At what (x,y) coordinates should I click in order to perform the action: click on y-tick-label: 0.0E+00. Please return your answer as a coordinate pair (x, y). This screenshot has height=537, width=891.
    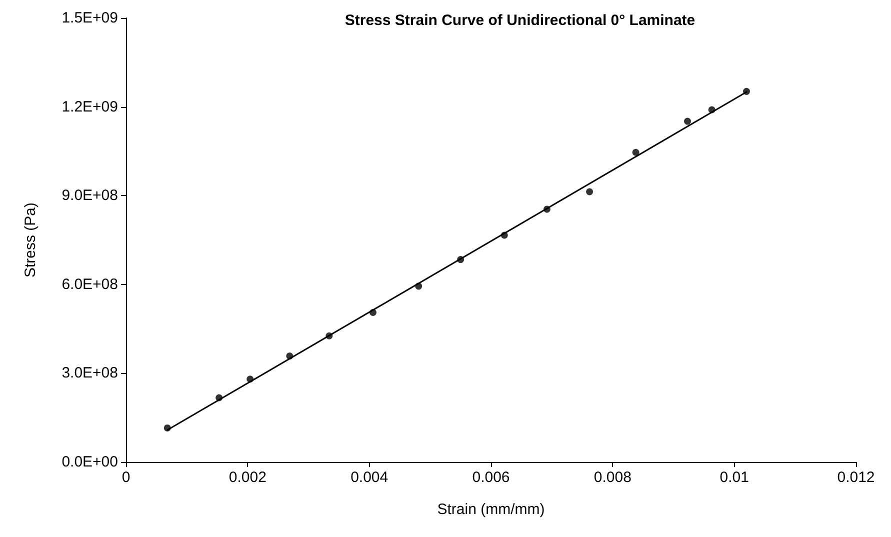
    Looking at the image, I should click on (90, 462).